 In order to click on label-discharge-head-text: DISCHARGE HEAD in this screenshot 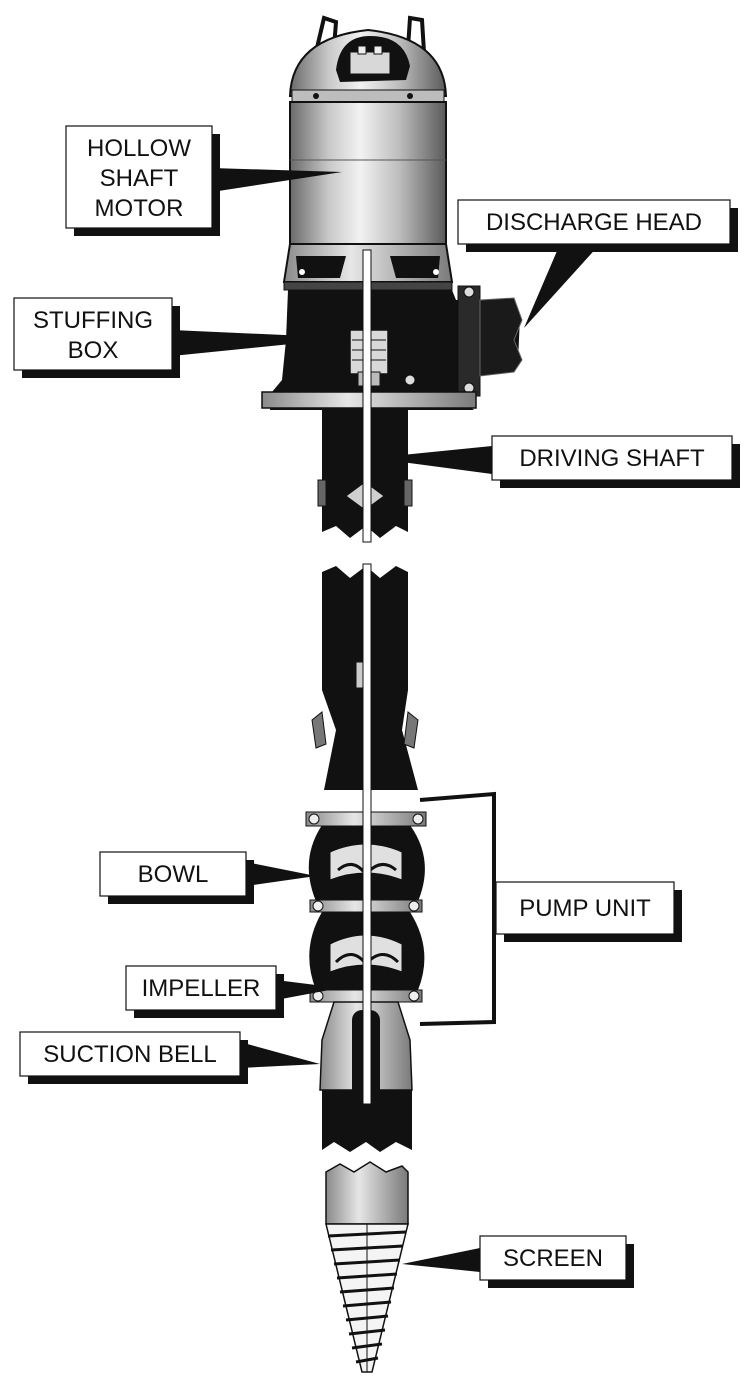, I will do `click(594, 222)`.